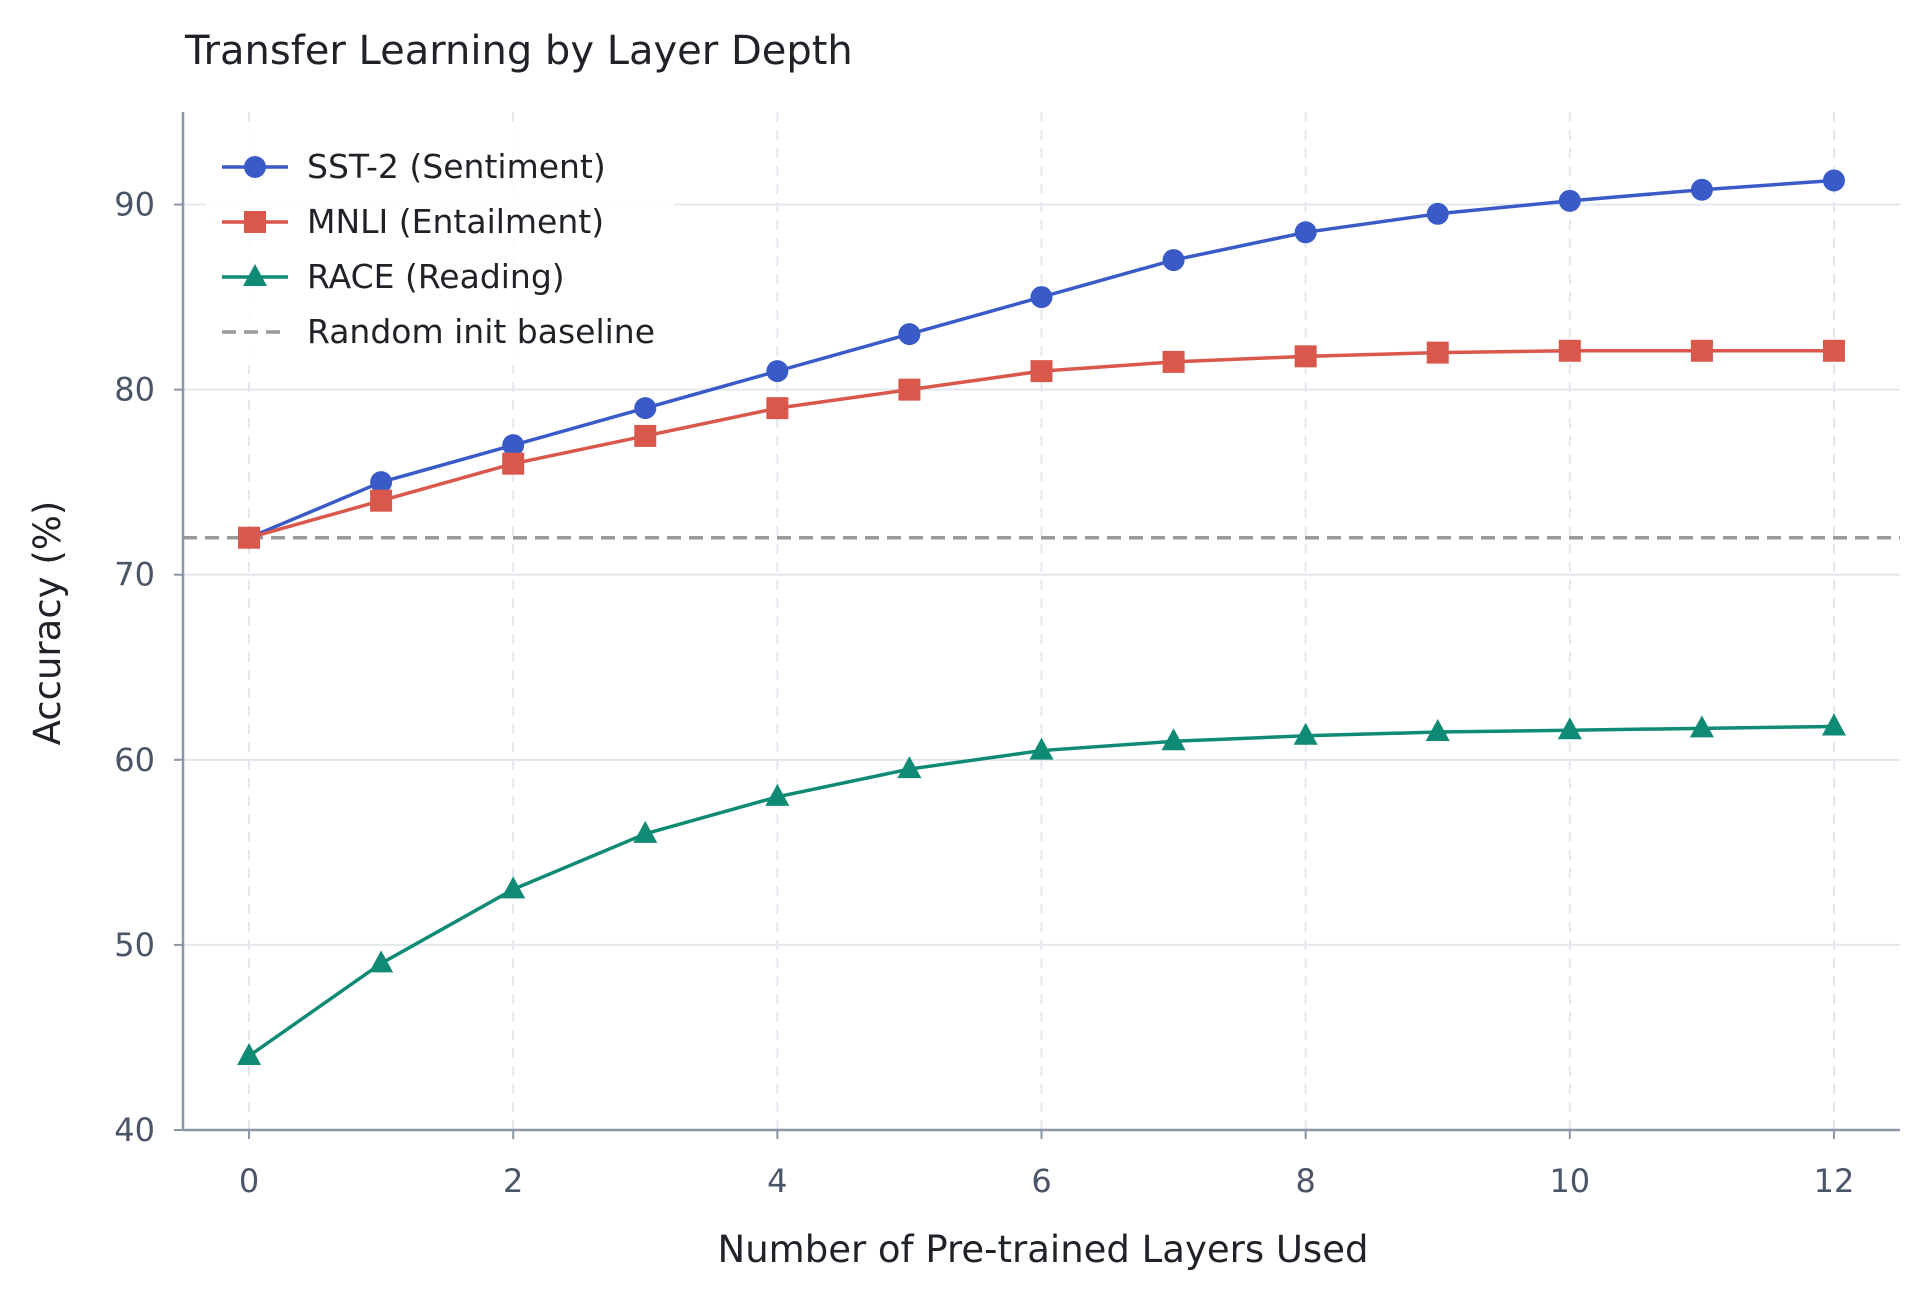  I want to click on x-axis-label: Number of Pre-trained Layers Used, so click(1043, 1249).